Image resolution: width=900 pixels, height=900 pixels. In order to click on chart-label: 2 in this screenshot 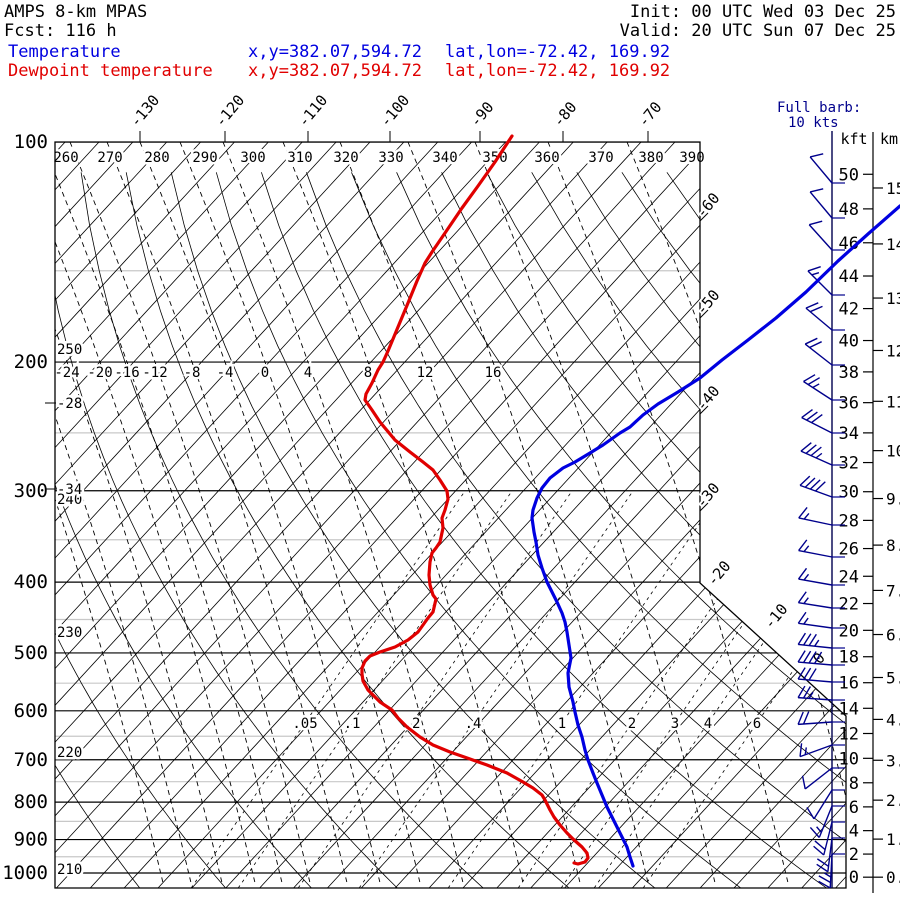, I will do `click(854, 855)`.